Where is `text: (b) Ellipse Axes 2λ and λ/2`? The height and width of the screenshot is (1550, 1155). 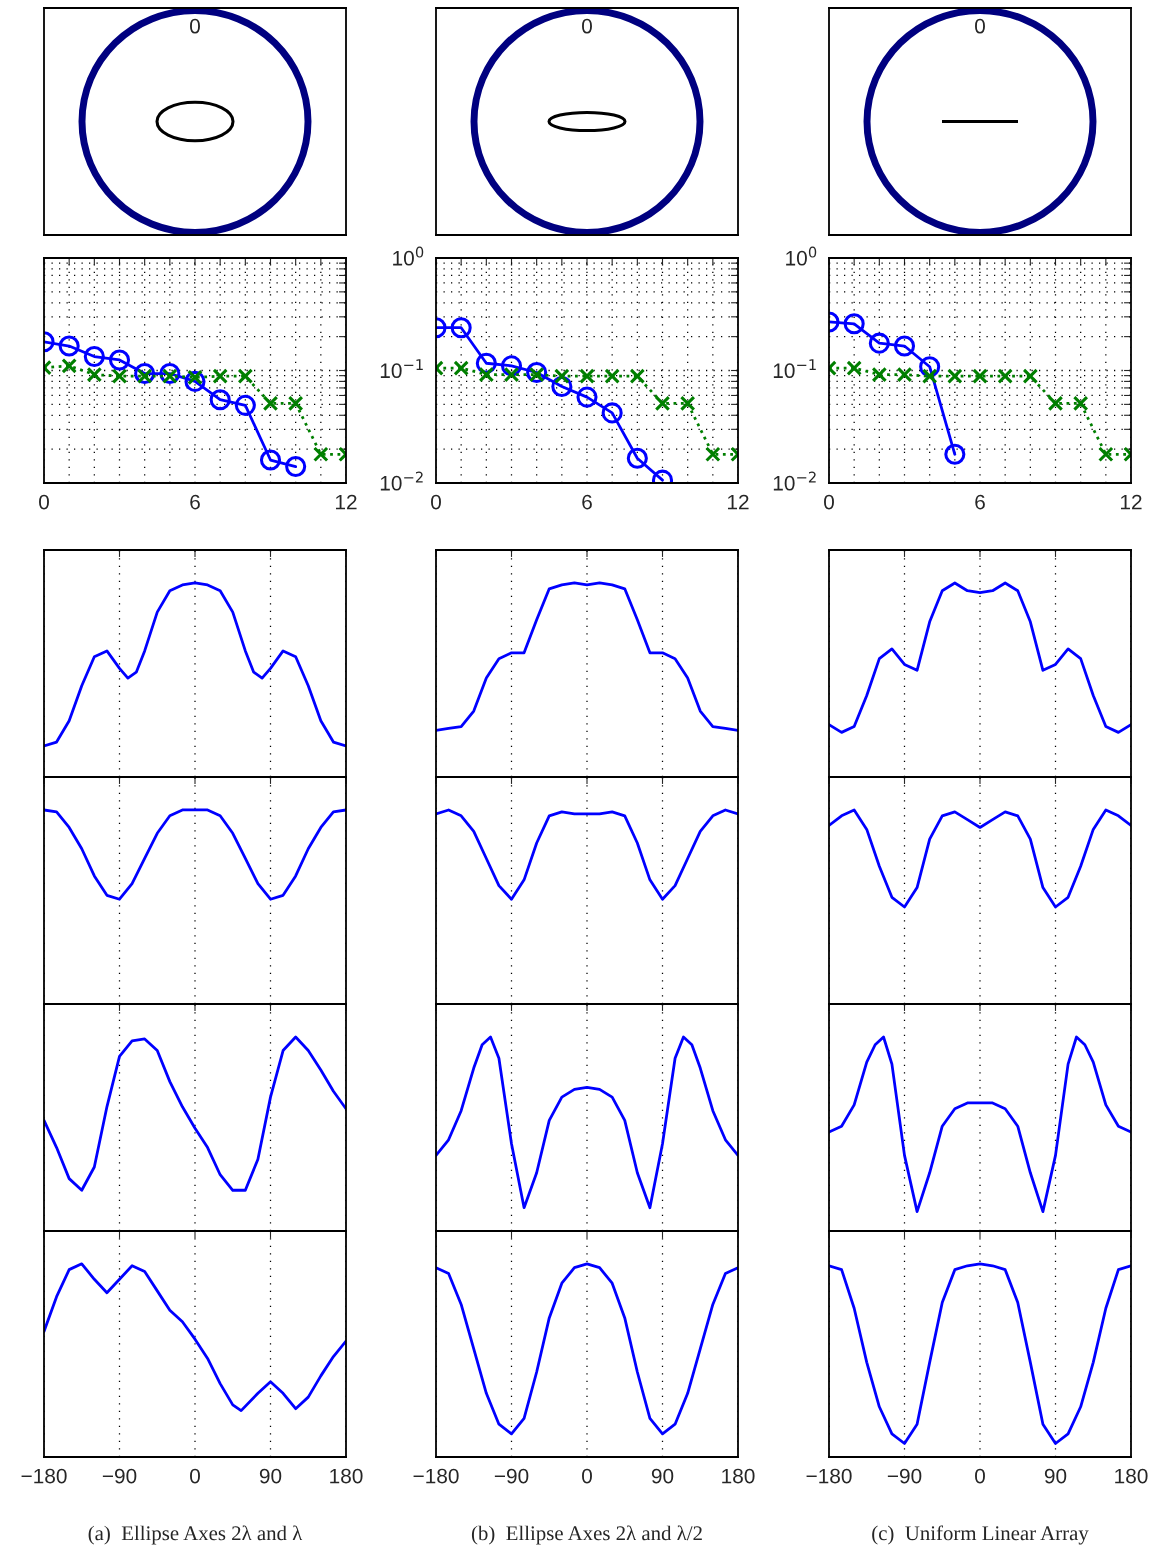 text: (b) Ellipse Axes 2λ and λ/2 is located at coordinates (586, 1535).